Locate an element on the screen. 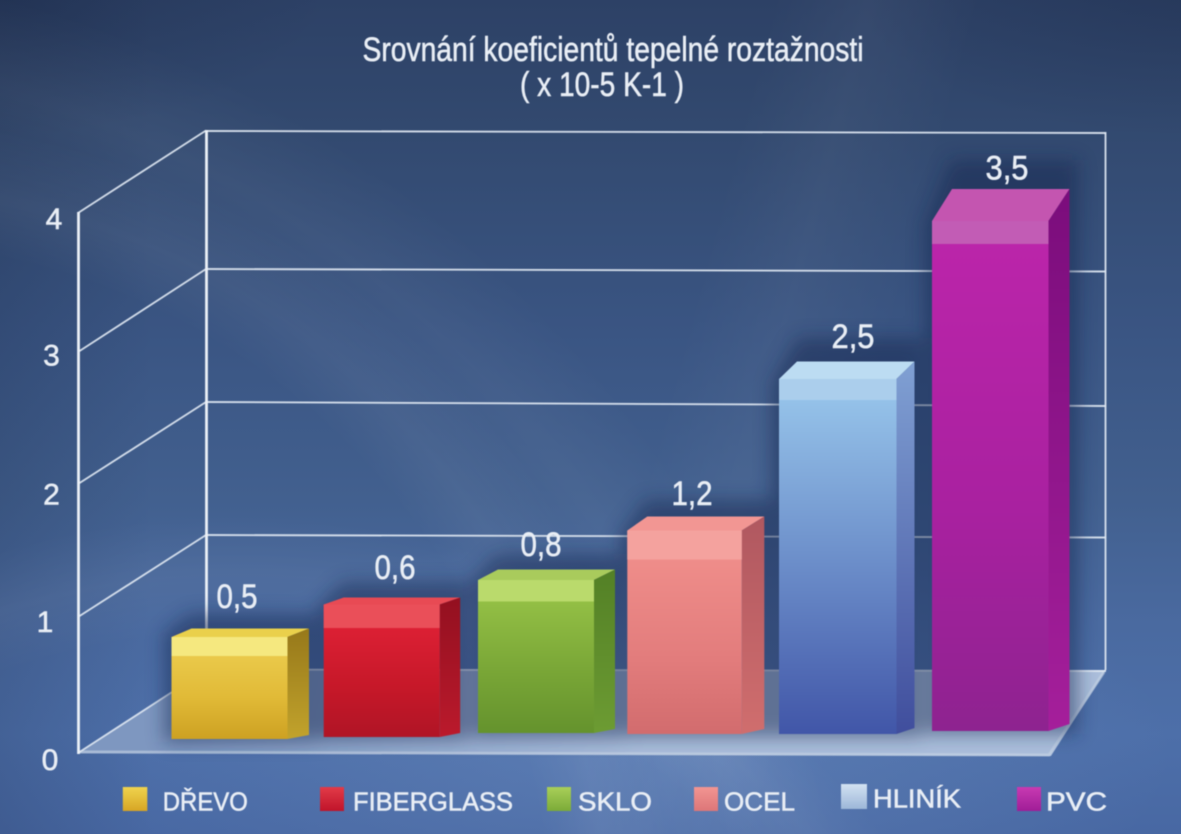 This screenshot has height=834, width=1181. svg-text: DŘEVO is located at coordinates (205, 802).